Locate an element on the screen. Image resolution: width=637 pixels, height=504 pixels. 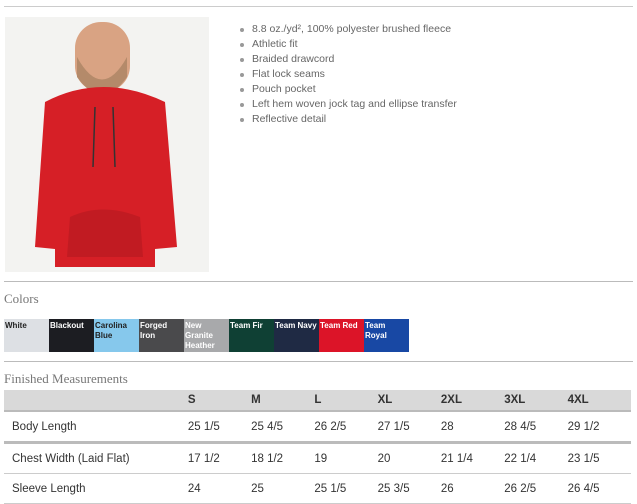
feature-item: Pouch pocket is located at coordinates (348, 89).